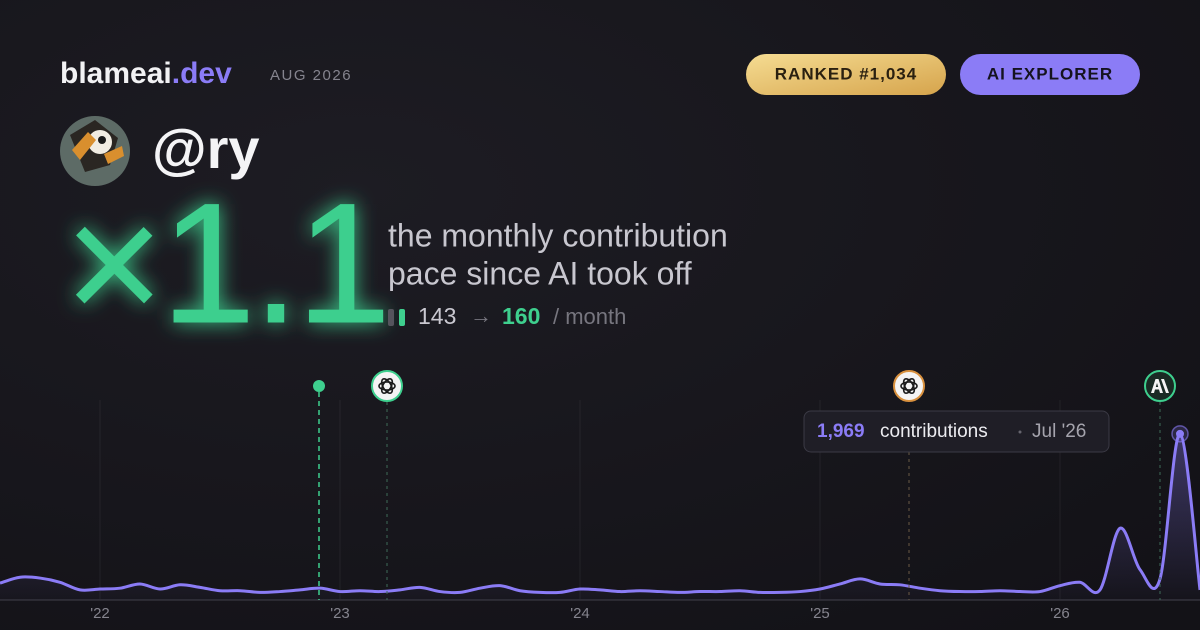 Image resolution: width=1200 pixels, height=630 pixels. What do you see at coordinates (340, 613) in the screenshot?
I see `x-tick-label: '23` at bounding box center [340, 613].